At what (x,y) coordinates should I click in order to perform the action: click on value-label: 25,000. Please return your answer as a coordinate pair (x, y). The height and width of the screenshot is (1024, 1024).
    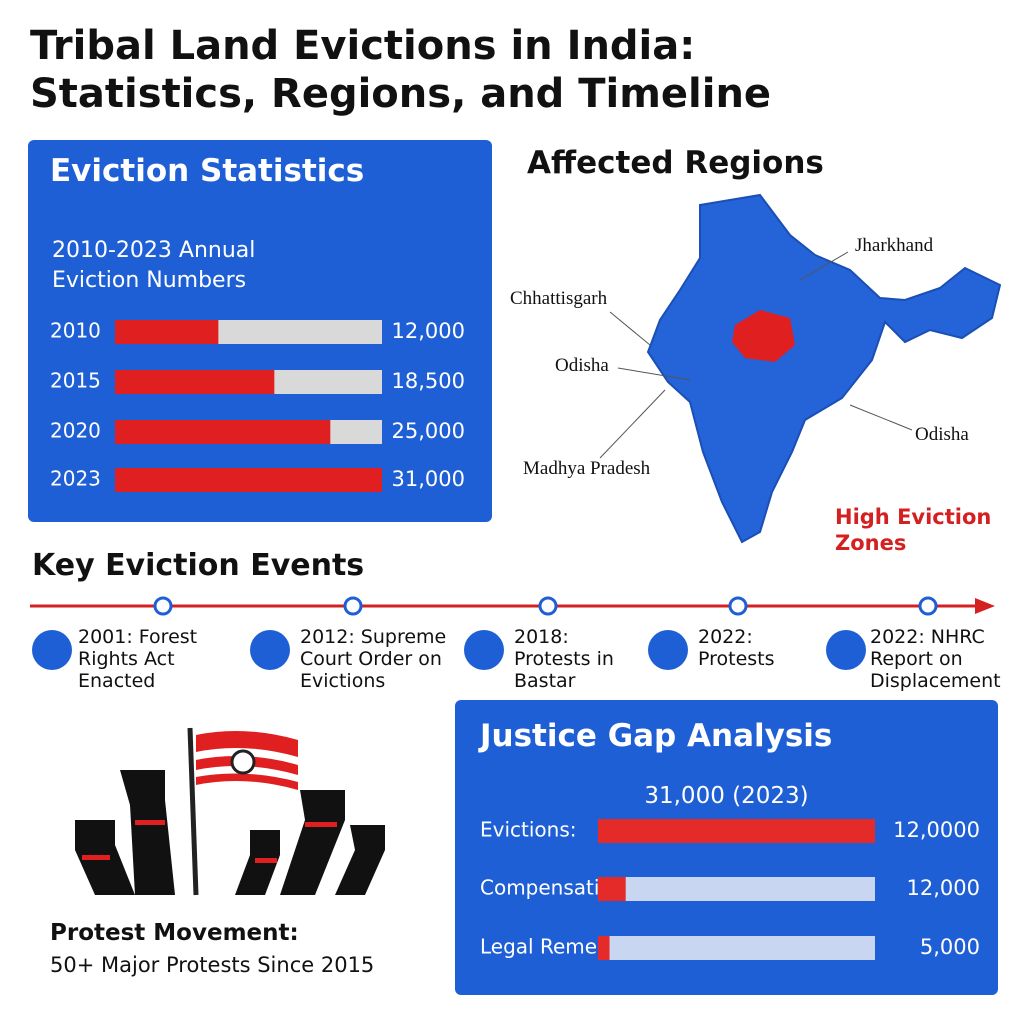
    Looking at the image, I should click on (428, 431).